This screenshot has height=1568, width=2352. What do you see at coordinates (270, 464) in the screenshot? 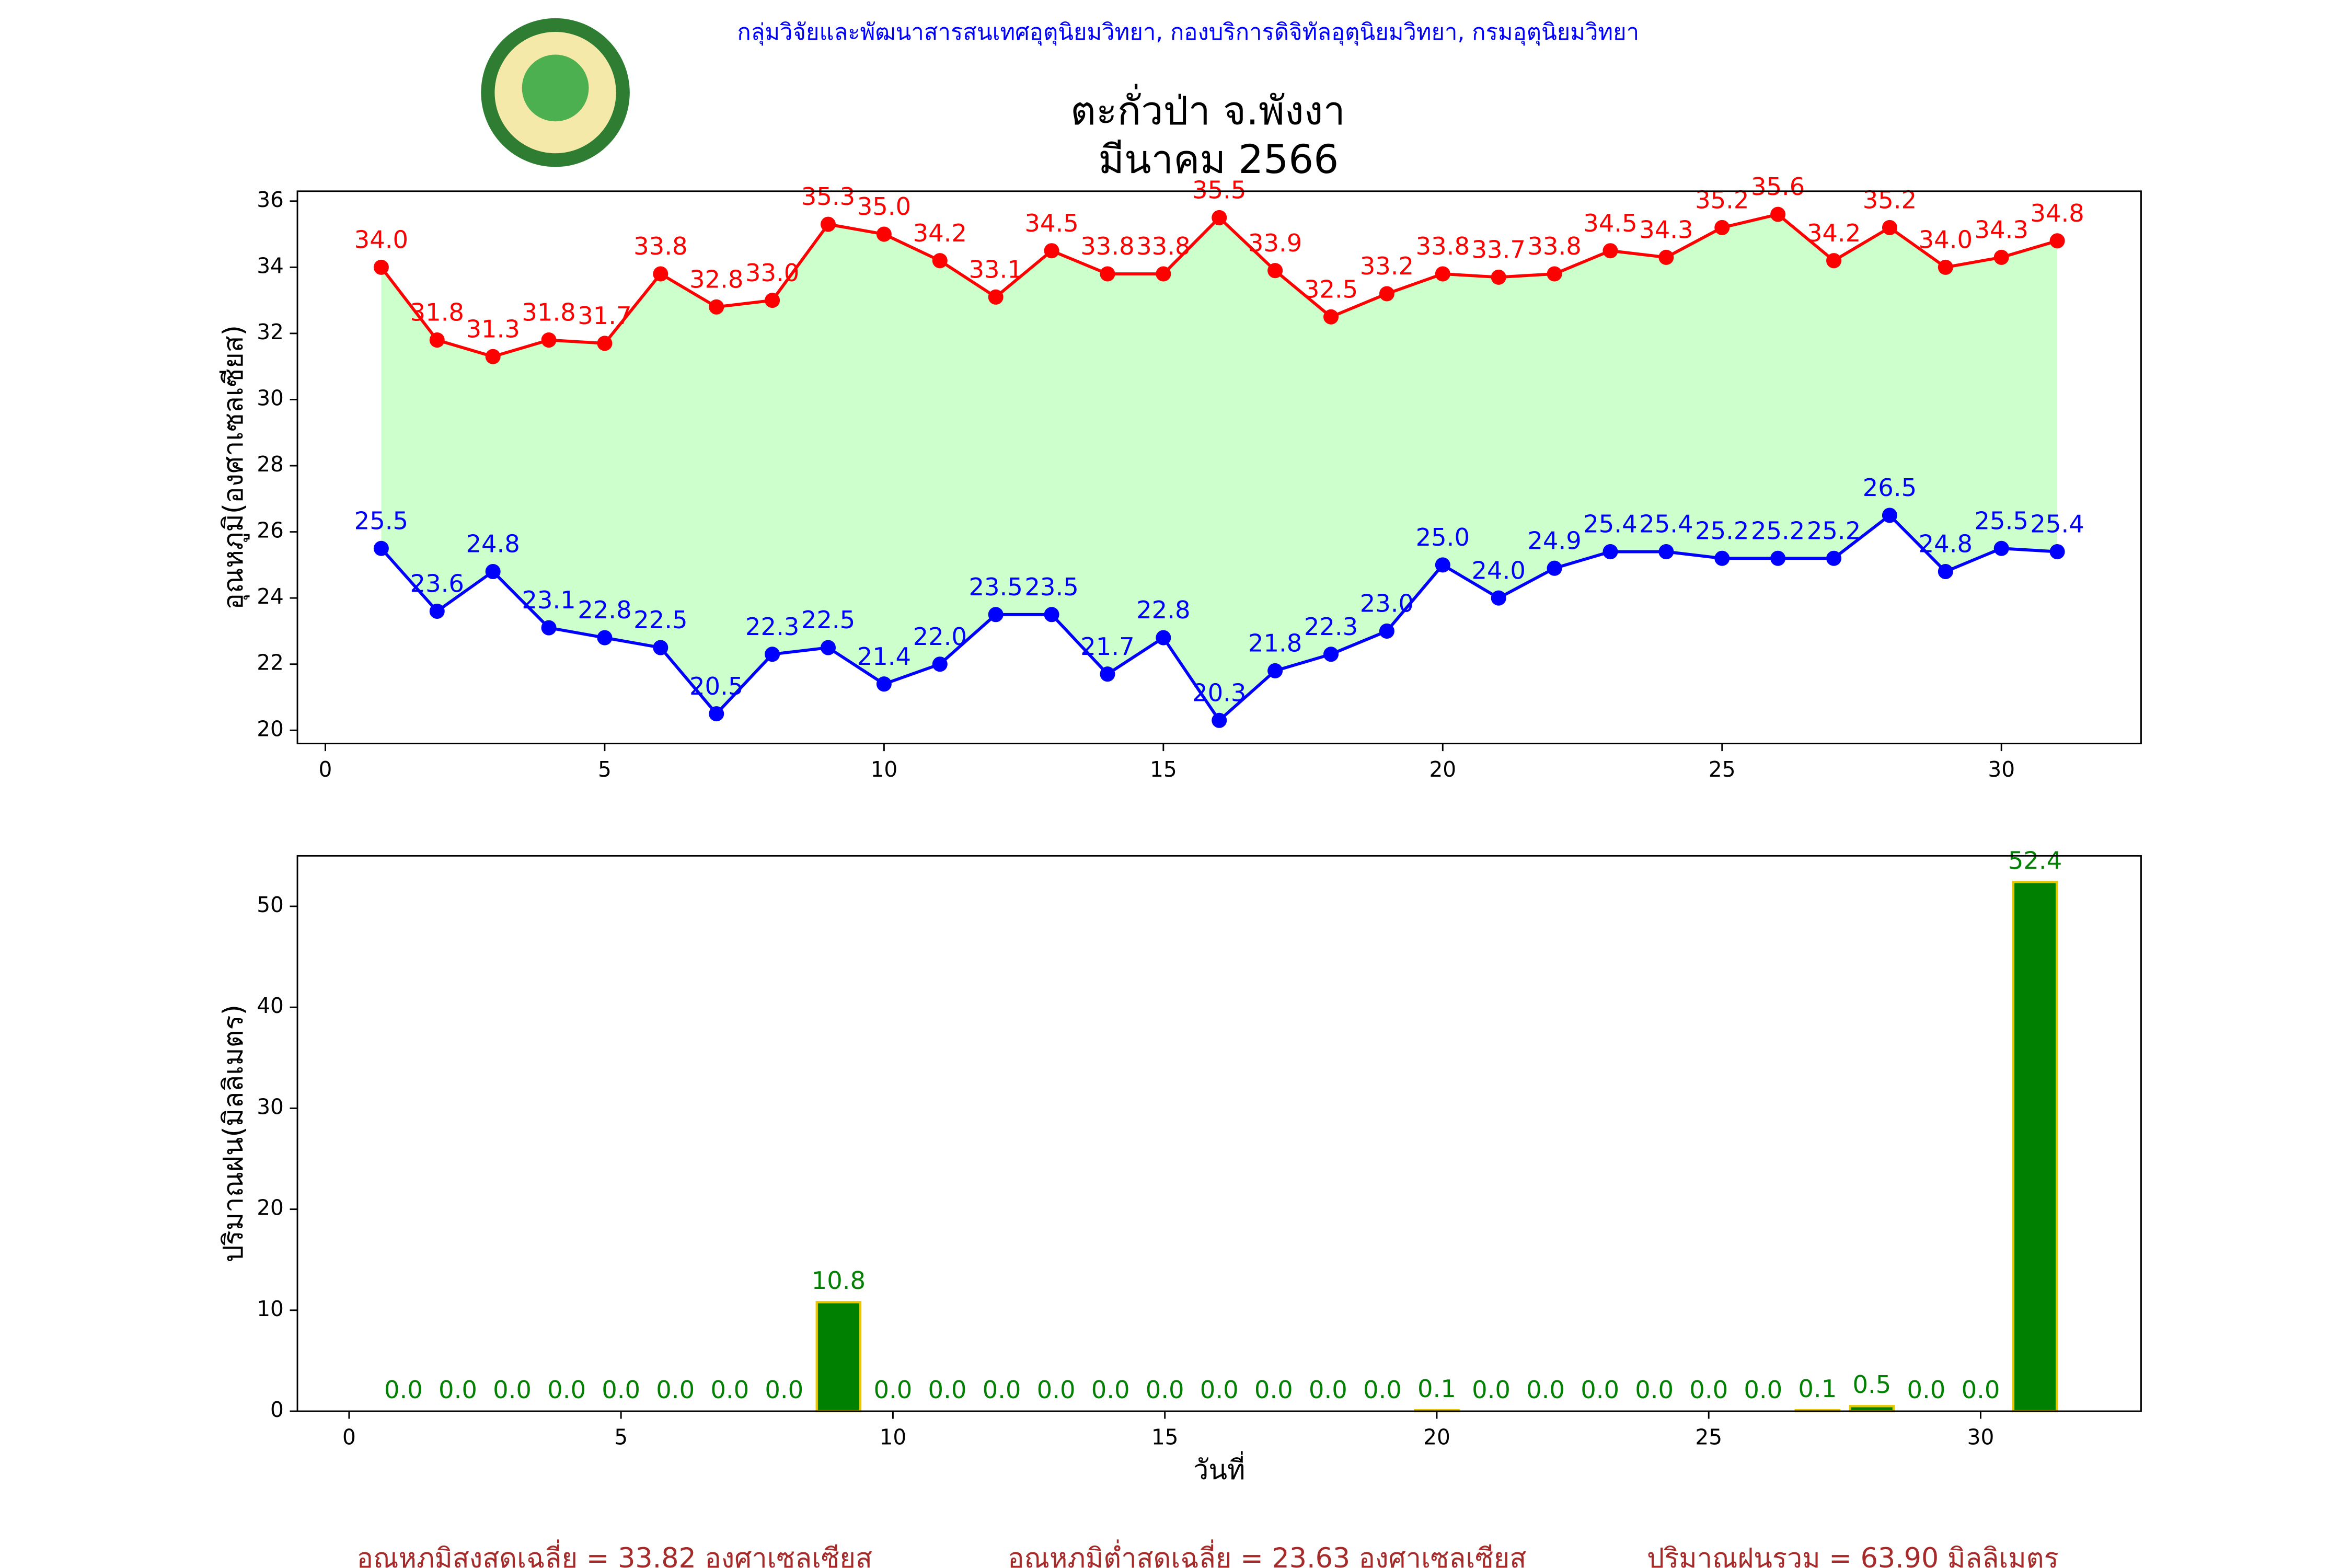
I see `y-tick-label: 28` at bounding box center [270, 464].